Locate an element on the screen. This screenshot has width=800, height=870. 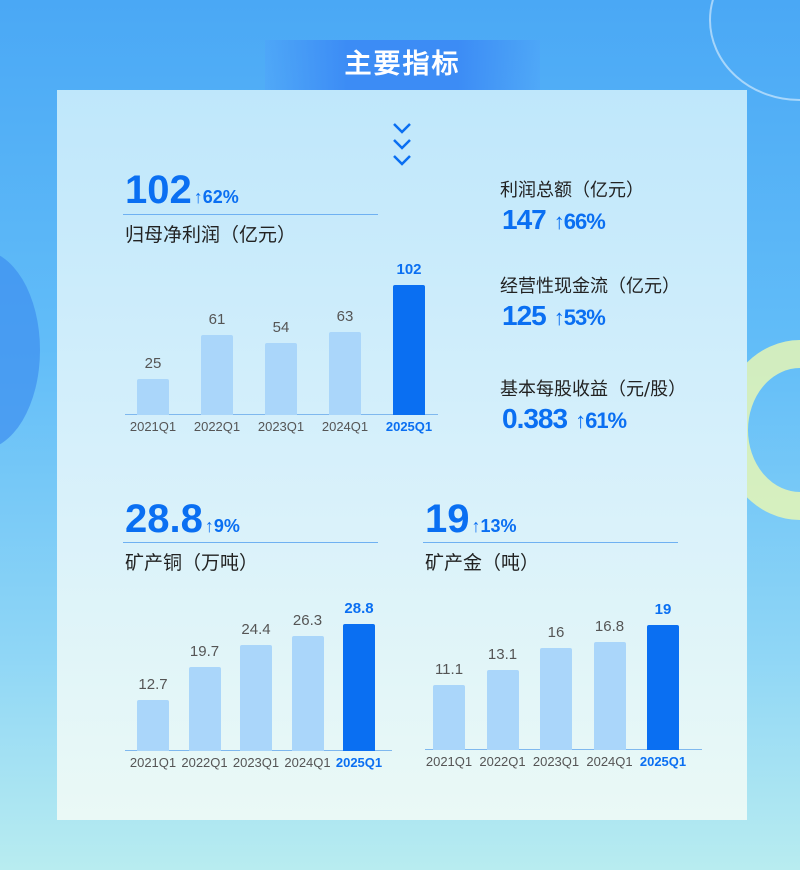
decor-circle is located at coordinates (20, 350).